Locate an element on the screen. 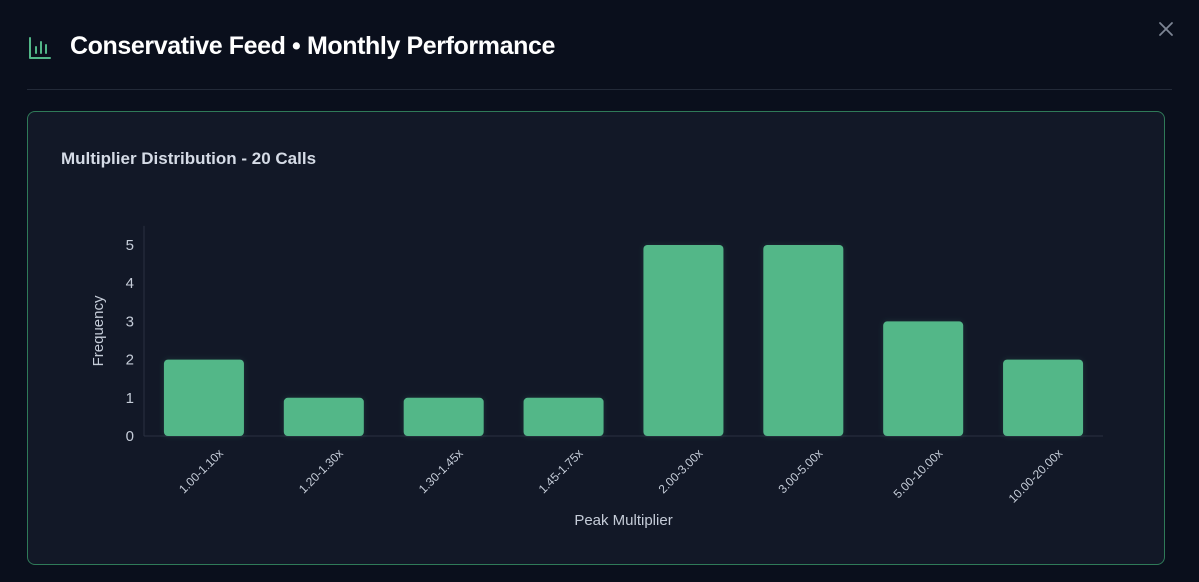 The image size is (1199, 582). x-tick-label: 5.00-10.00x is located at coordinates (918, 473).